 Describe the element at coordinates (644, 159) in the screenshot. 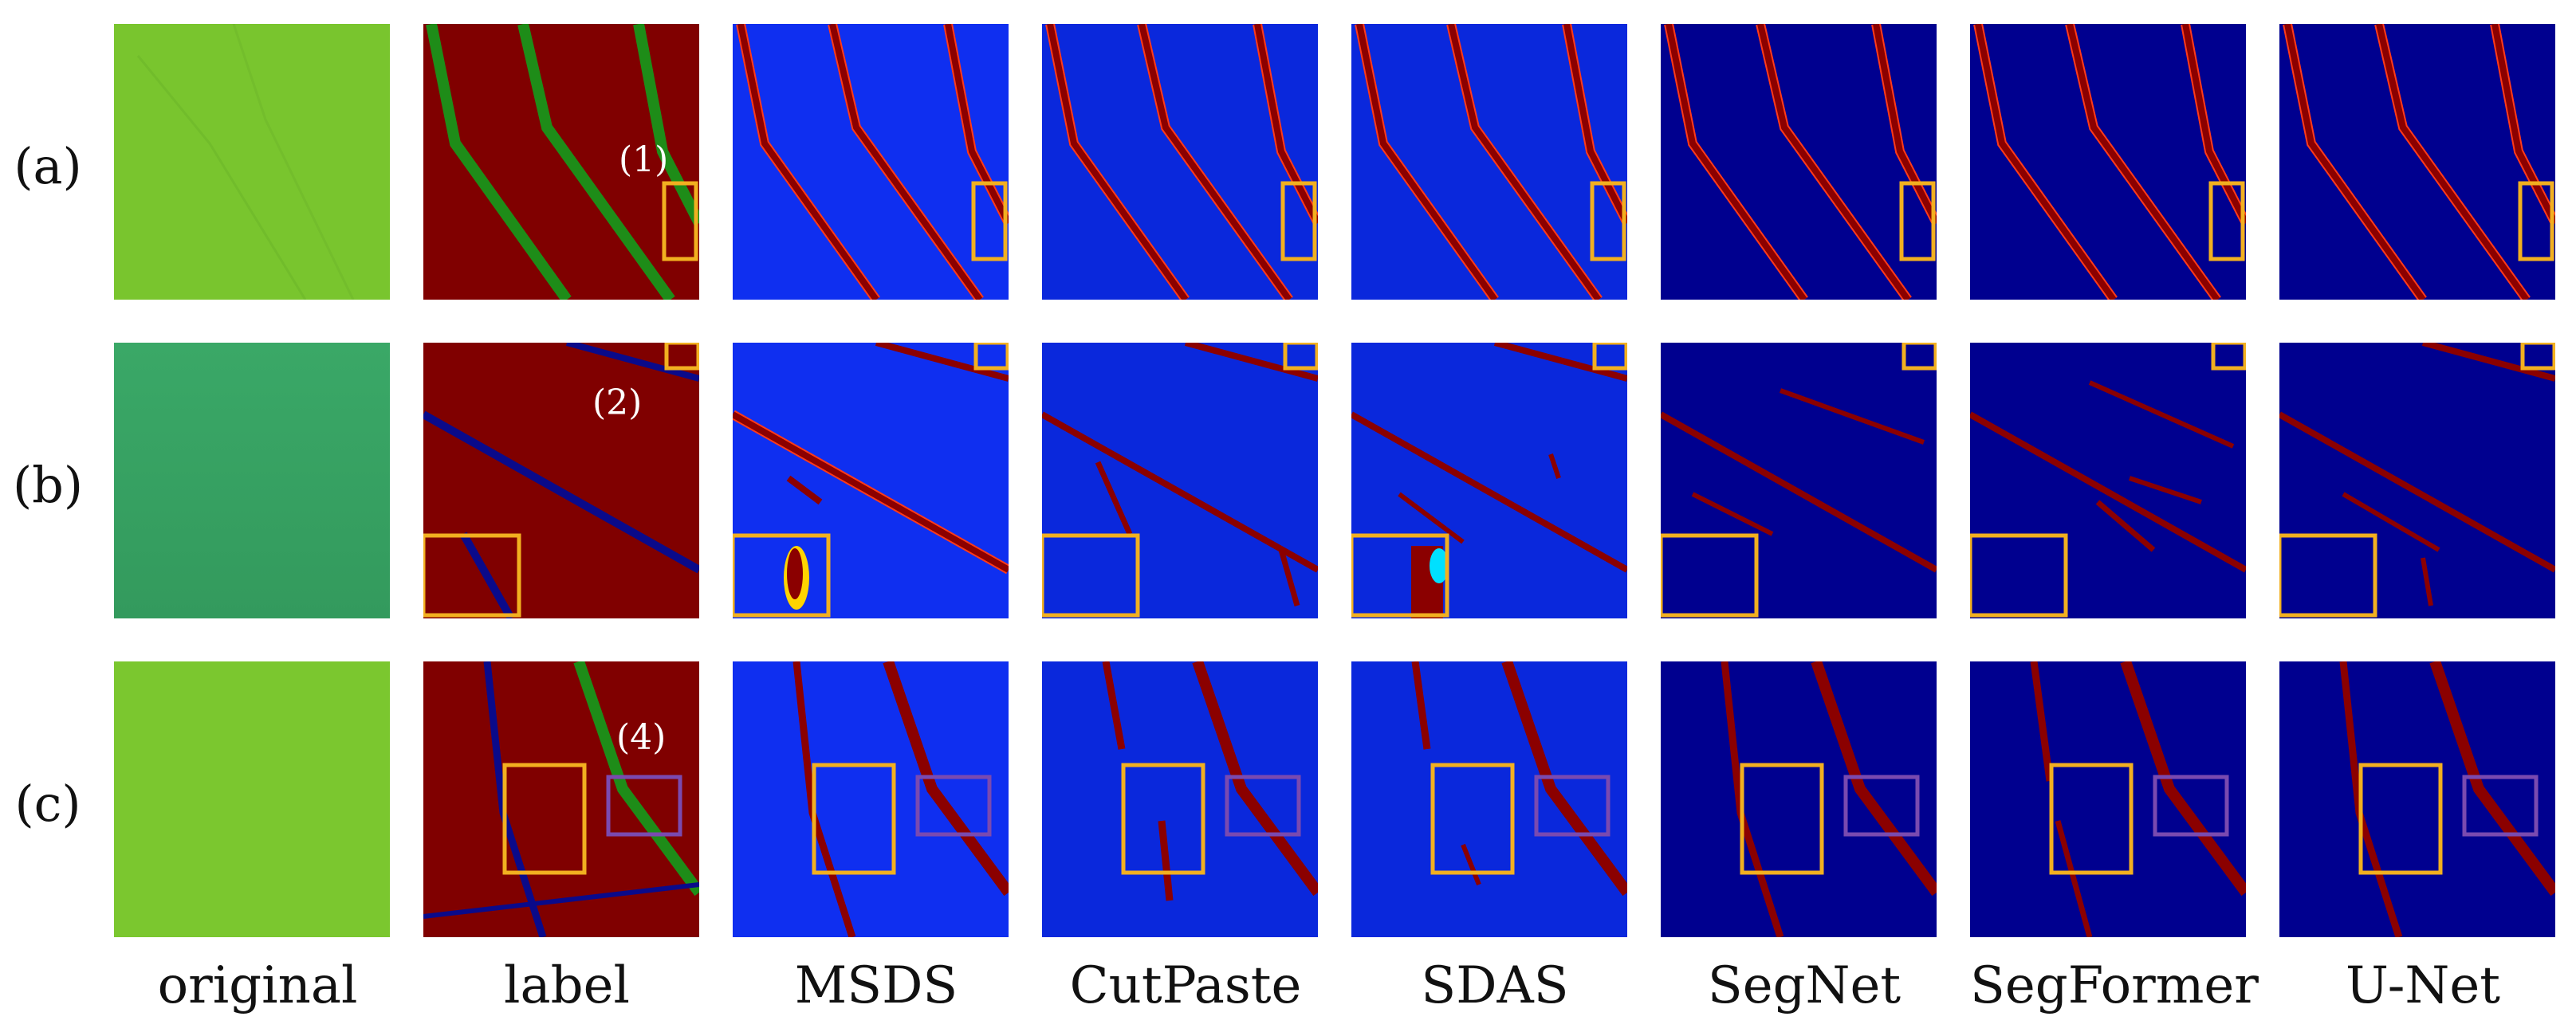

I see `annotation-a: (1)` at that location.